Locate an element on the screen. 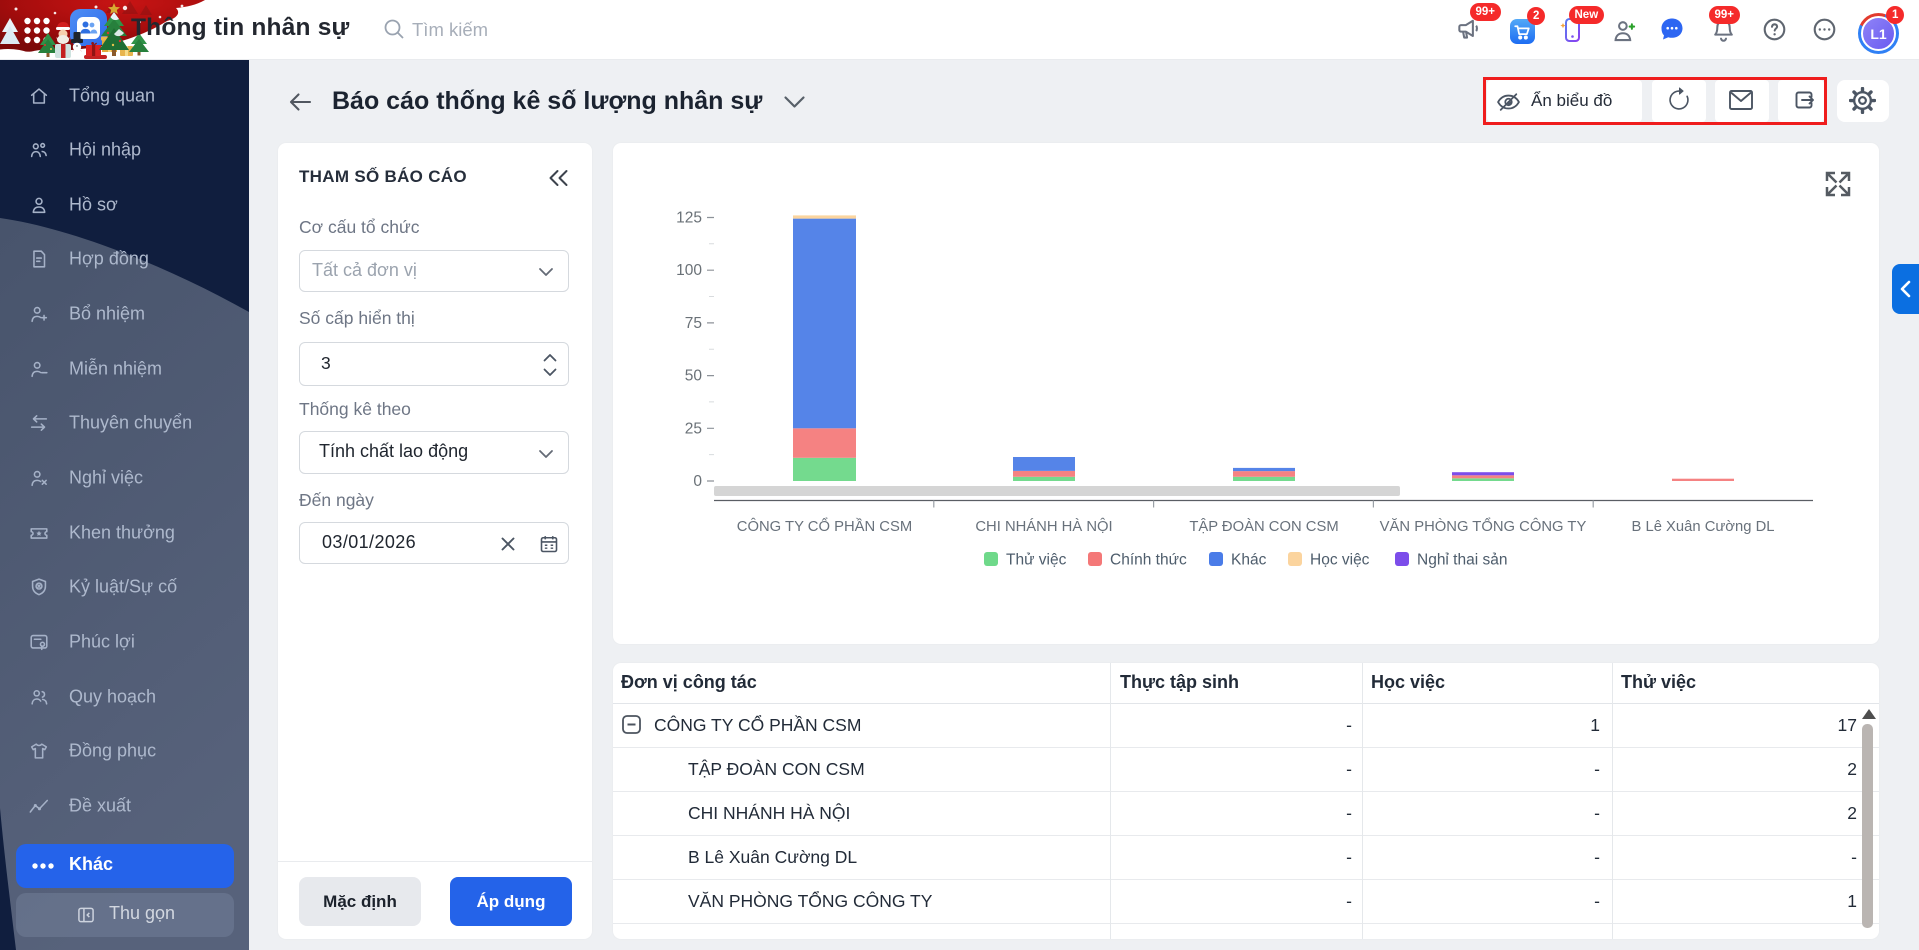 This screenshot has height=950, width=1919. svg-text: CHI NHÁNH HÀ NỘI is located at coordinates (1043, 526).